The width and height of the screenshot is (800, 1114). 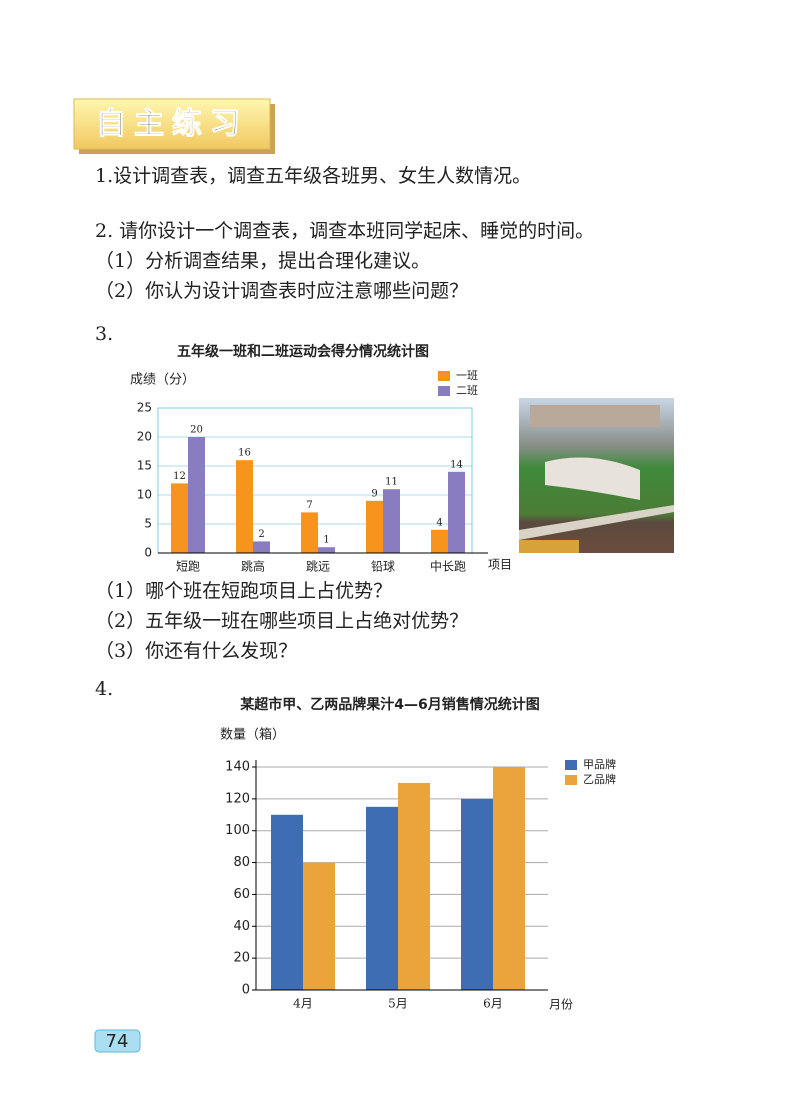 I want to click on x-tick-label: 跳远, so click(x=318, y=567).